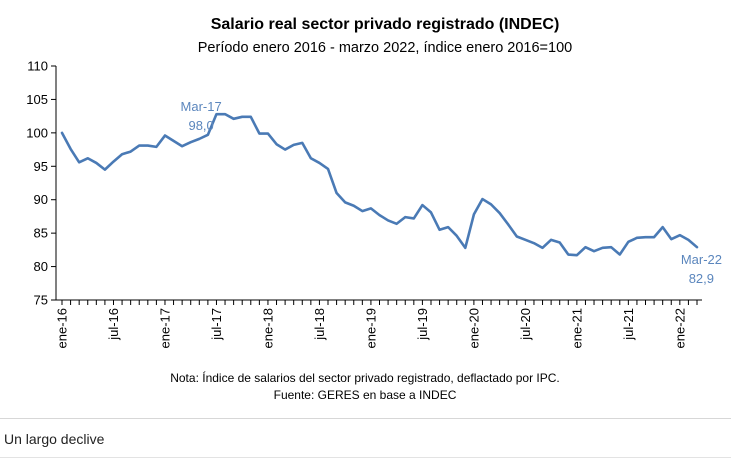 The image size is (731, 462). What do you see at coordinates (41, 266) in the screenshot?
I see `y-tick-label: 80` at bounding box center [41, 266].